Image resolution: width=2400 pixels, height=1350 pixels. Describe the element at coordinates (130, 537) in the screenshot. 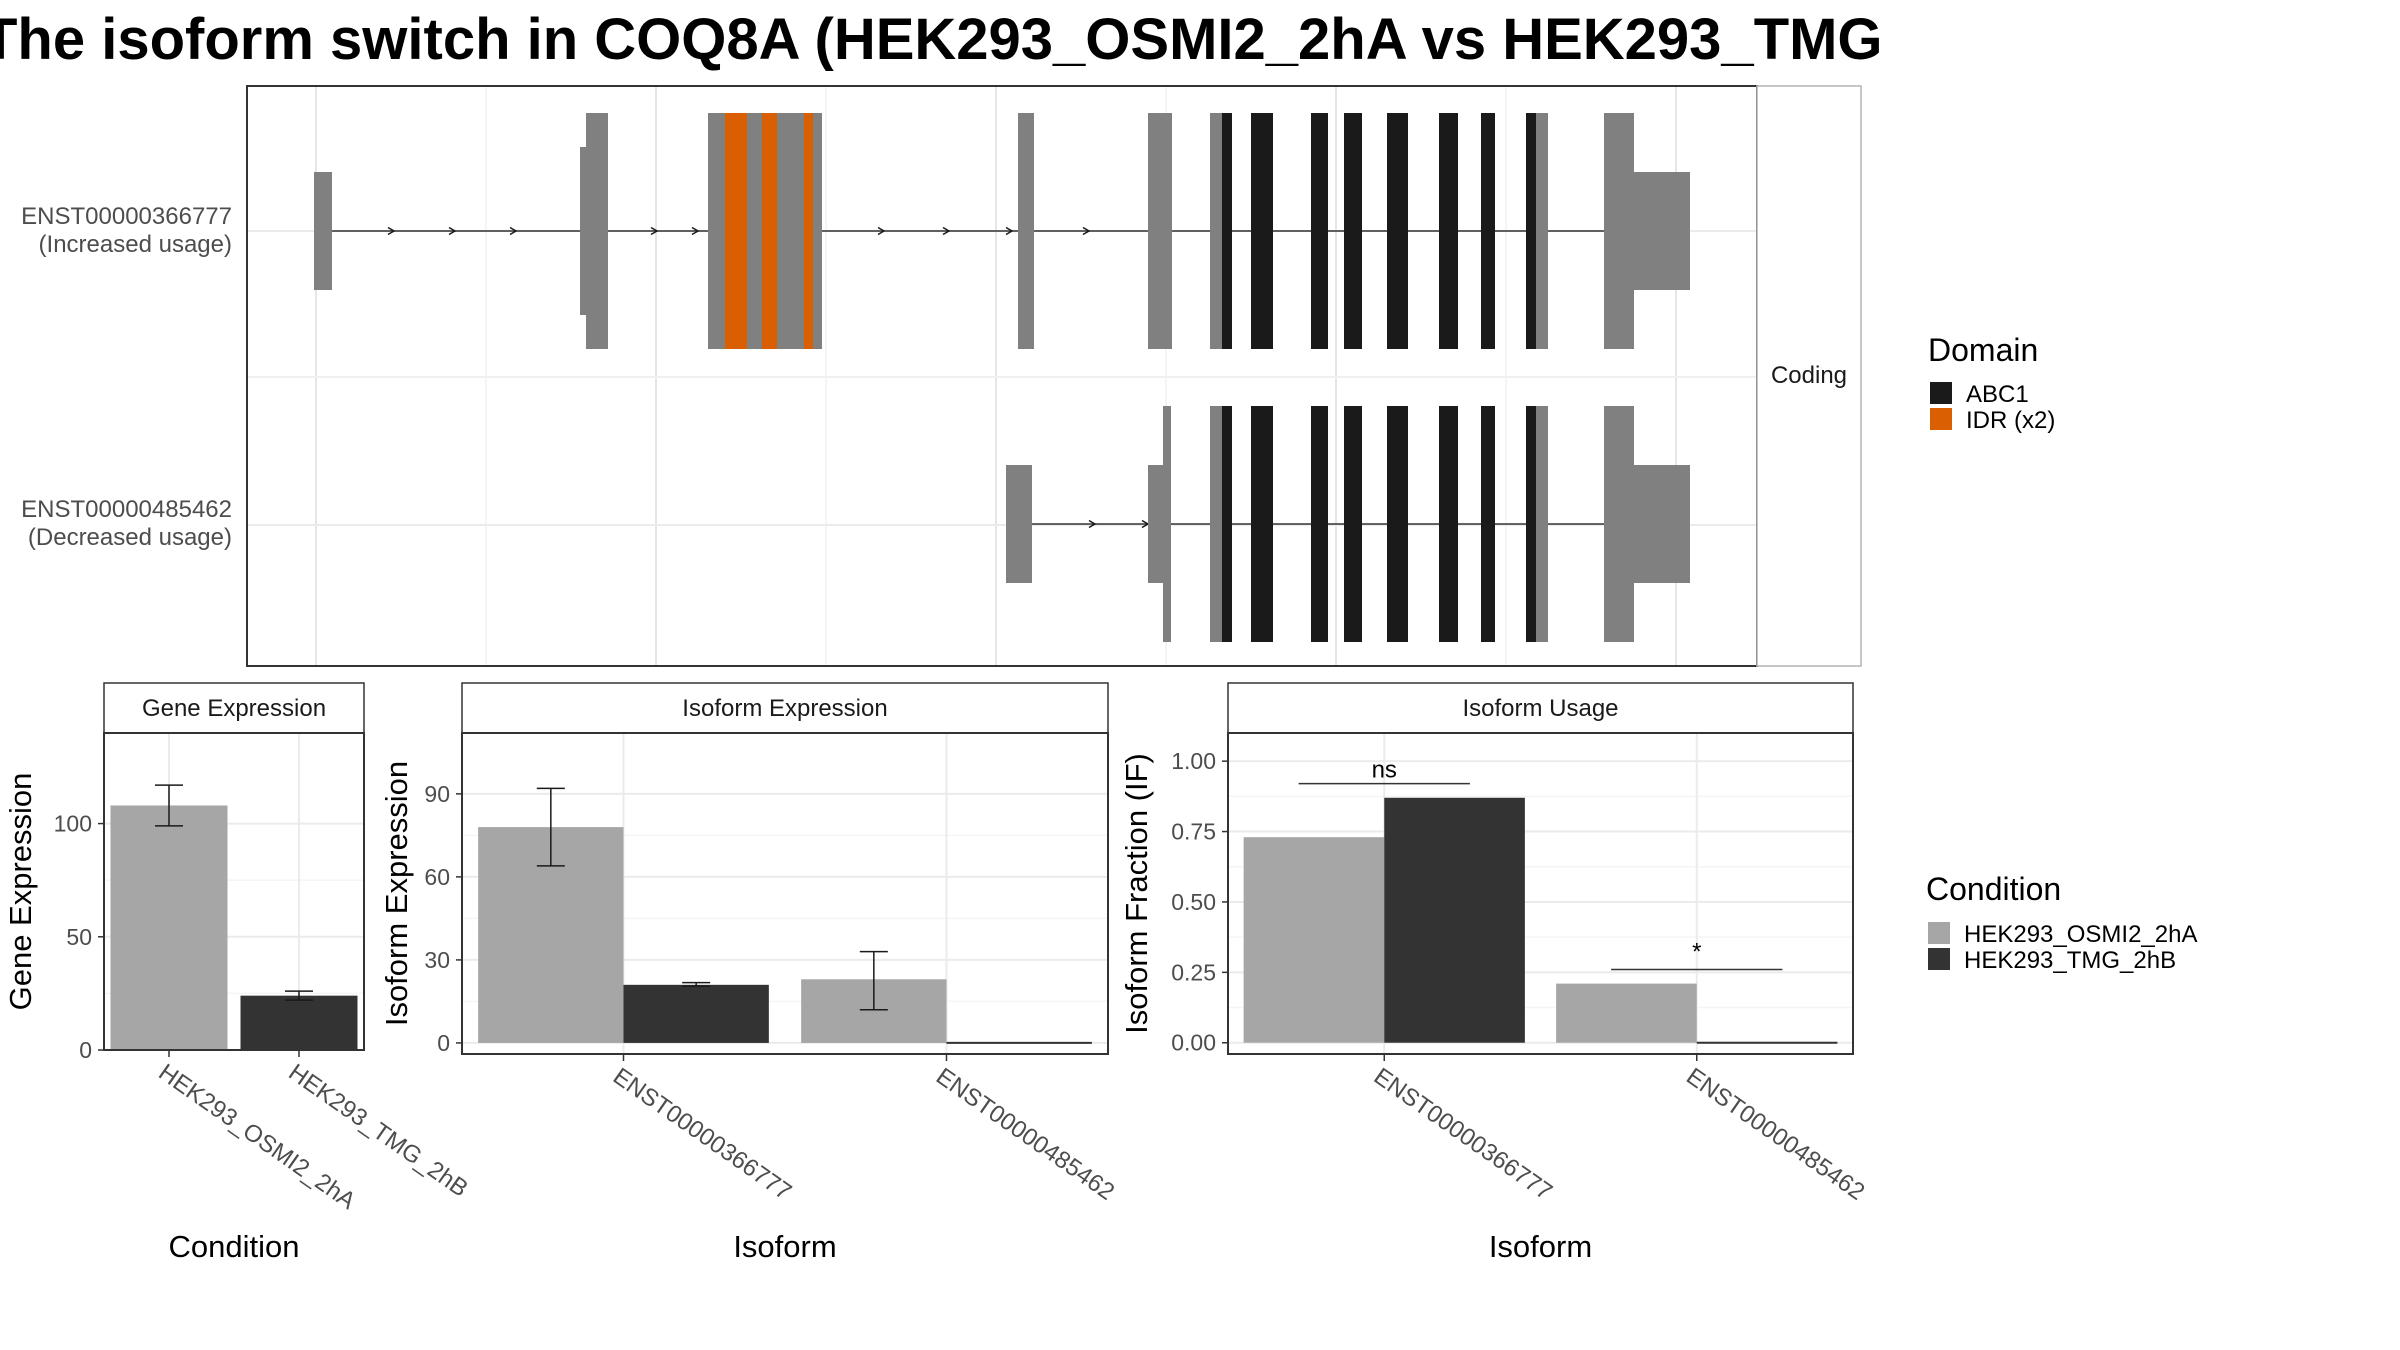

I see `isoform-2-note-label: (Decreased usage)` at that location.